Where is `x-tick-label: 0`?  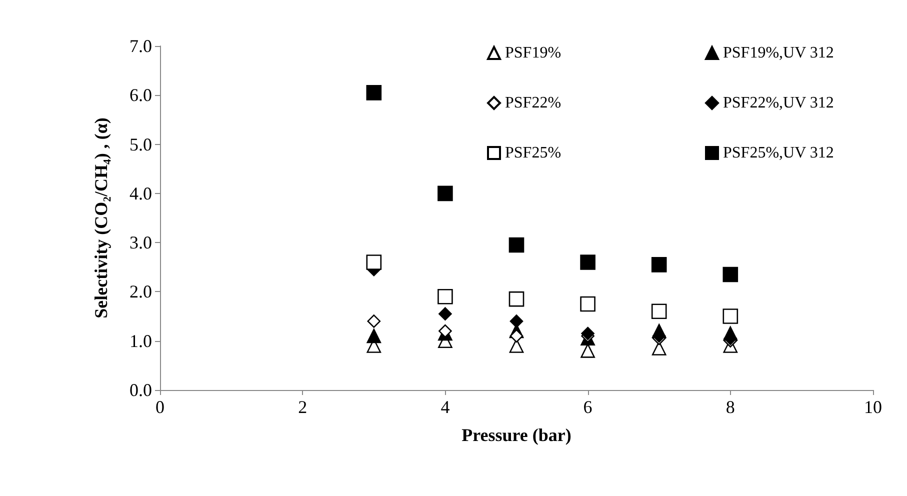
x-tick-label: 0 is located at coordinates (160, 407).